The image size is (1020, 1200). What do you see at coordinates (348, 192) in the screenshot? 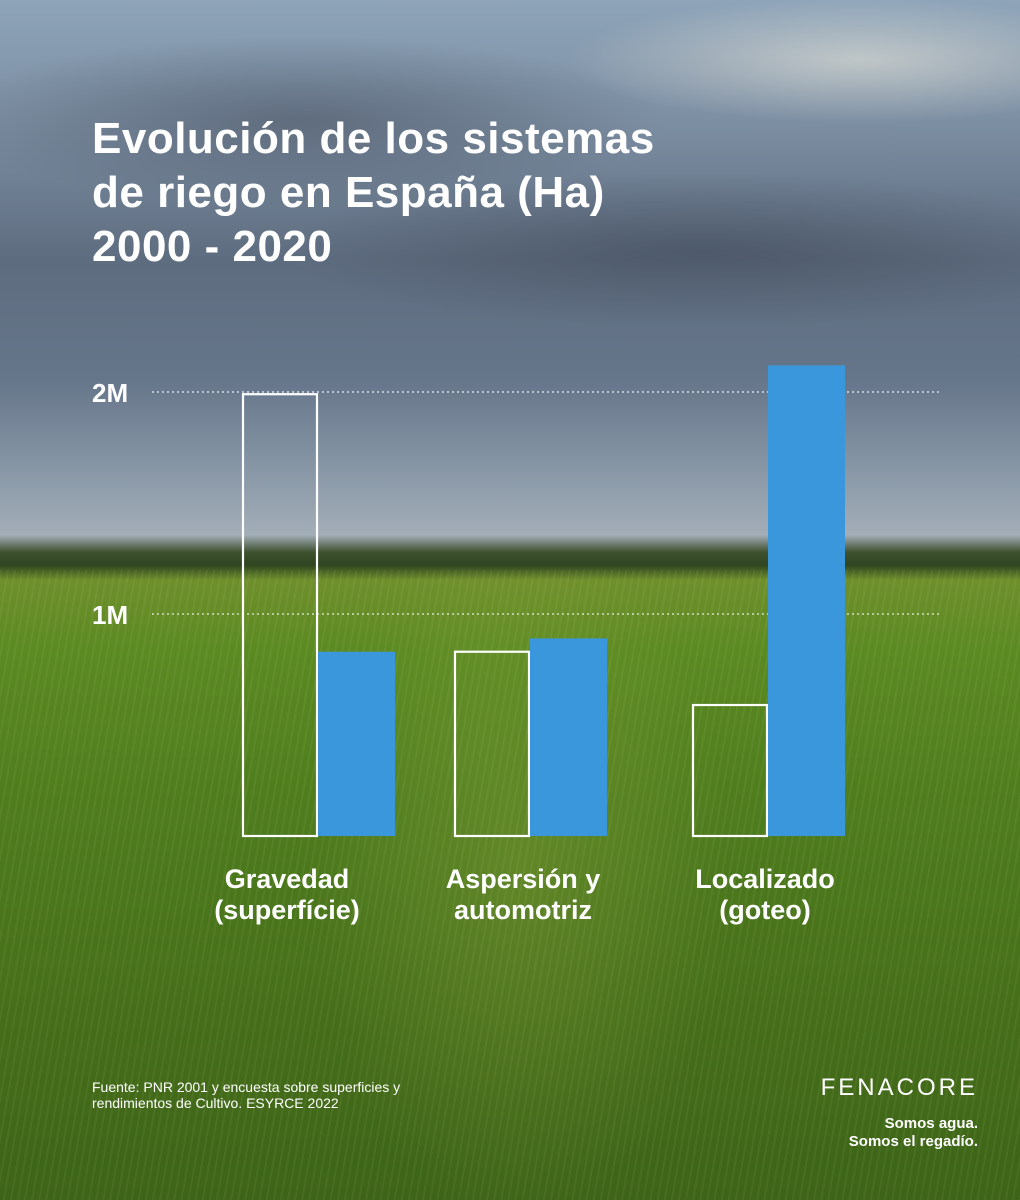
I see `chart-title-line: de riego en España (Ha)` at bounding box center [348, 192].